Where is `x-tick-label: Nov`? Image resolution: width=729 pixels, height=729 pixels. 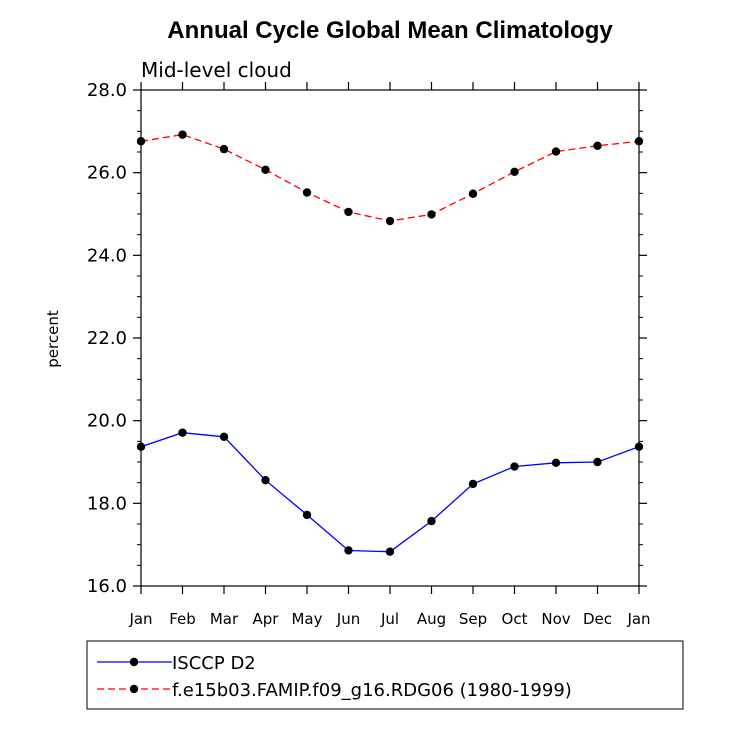 x-tick-label: Nov is located at coordinates (555, 619).